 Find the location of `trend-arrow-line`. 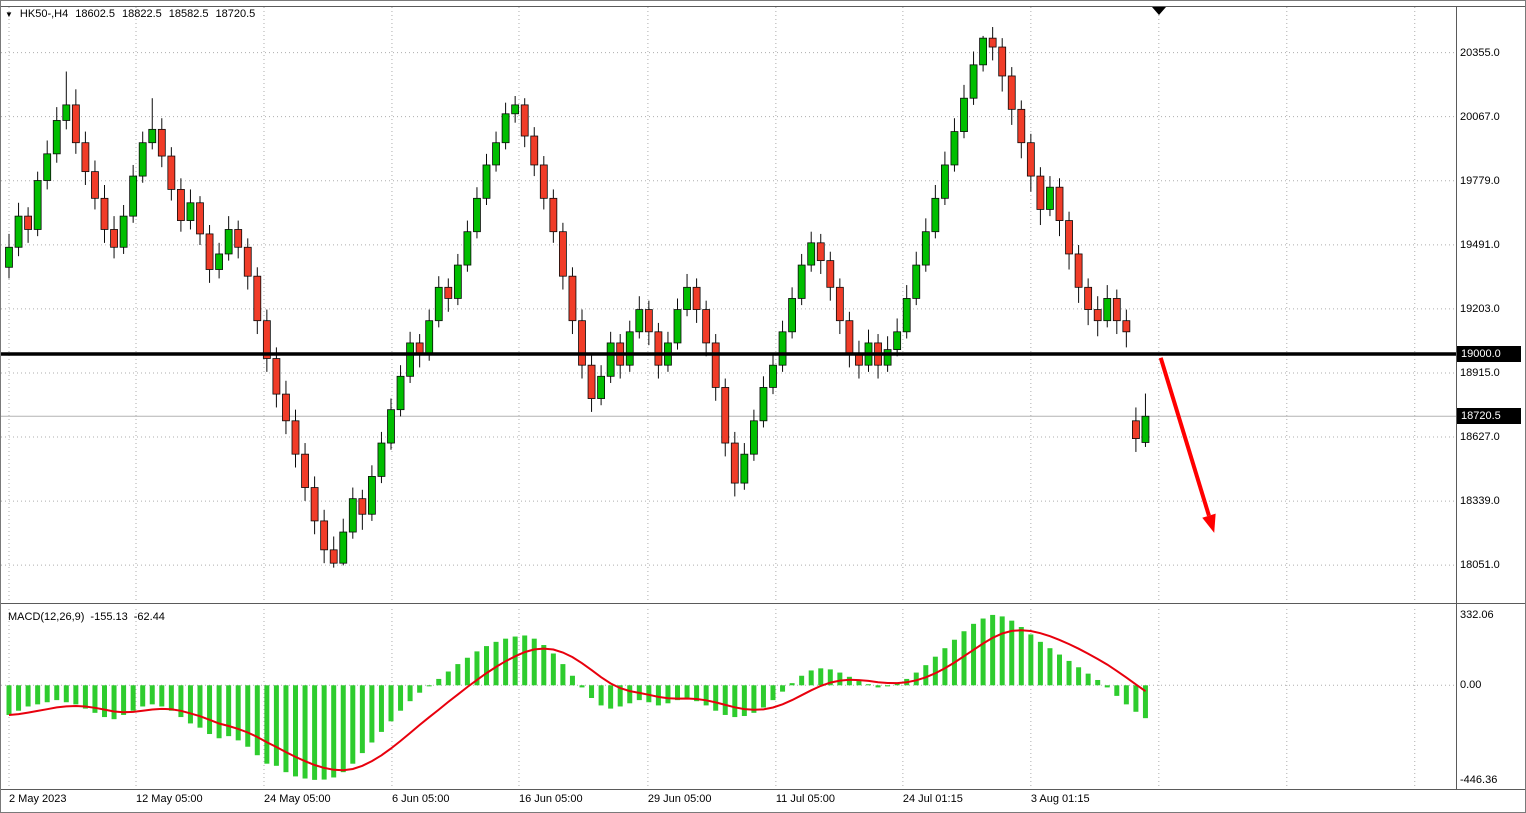

trend-arrow-line is located at coordinates (1184, 437).